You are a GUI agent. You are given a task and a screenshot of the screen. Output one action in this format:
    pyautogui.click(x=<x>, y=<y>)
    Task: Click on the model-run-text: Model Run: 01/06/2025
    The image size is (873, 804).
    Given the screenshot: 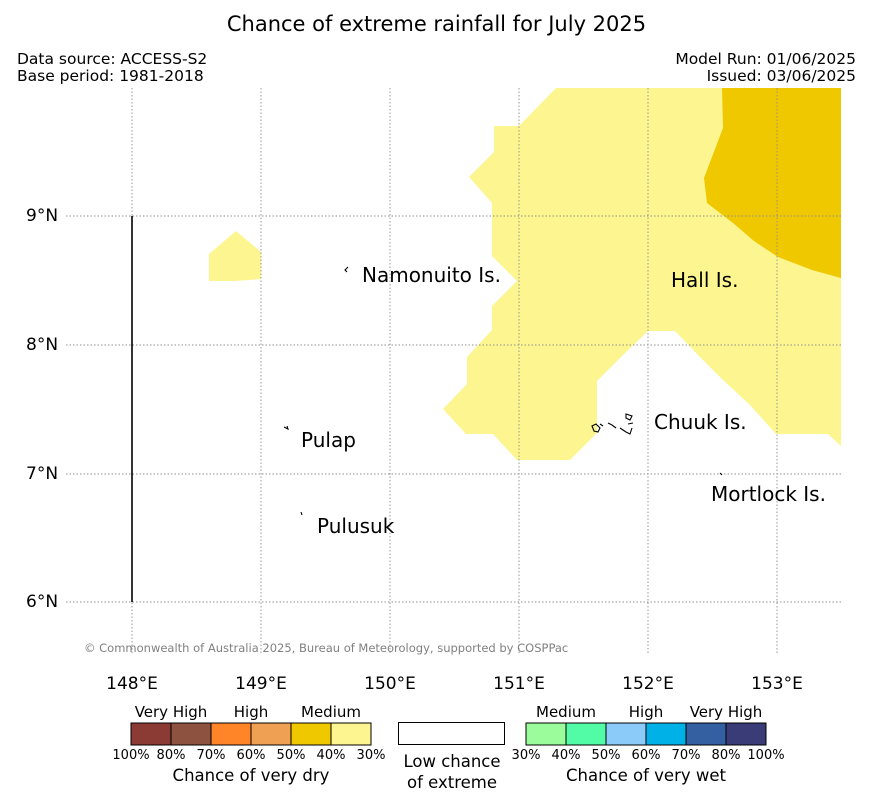 What is the action you would take?
    pyautogui.click(x=765, y=59)
    